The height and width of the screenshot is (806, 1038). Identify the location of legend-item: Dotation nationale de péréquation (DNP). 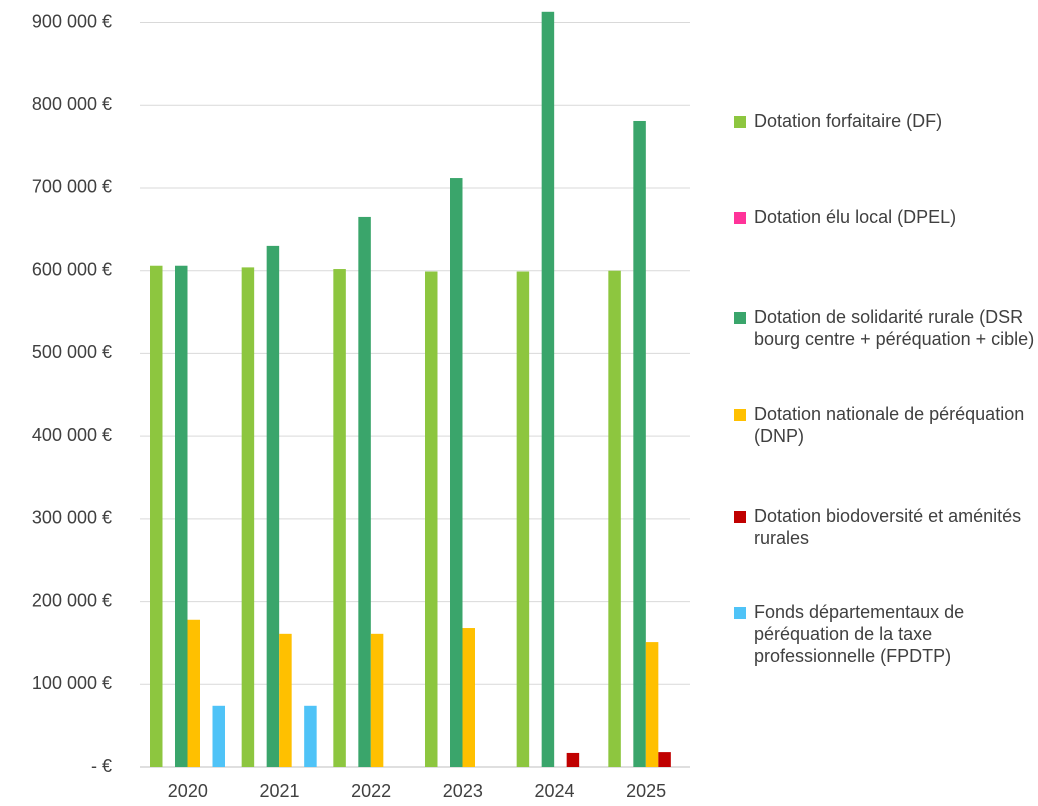
(886, 425).